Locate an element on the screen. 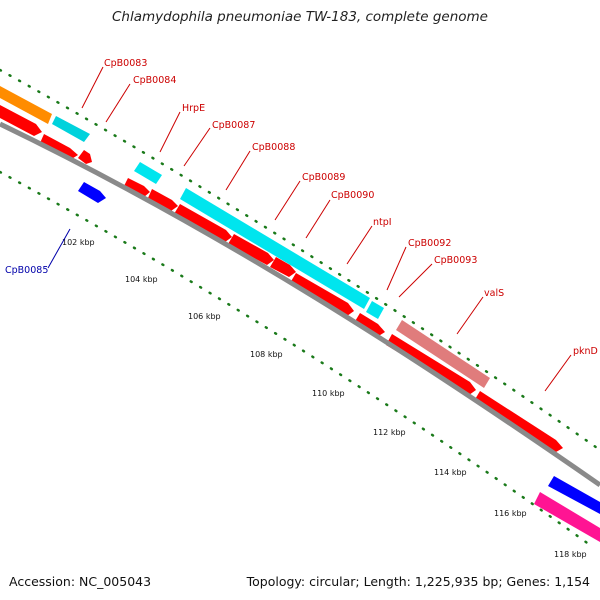  kbp-label: 118 kbp is located at coordinates (570, 554).